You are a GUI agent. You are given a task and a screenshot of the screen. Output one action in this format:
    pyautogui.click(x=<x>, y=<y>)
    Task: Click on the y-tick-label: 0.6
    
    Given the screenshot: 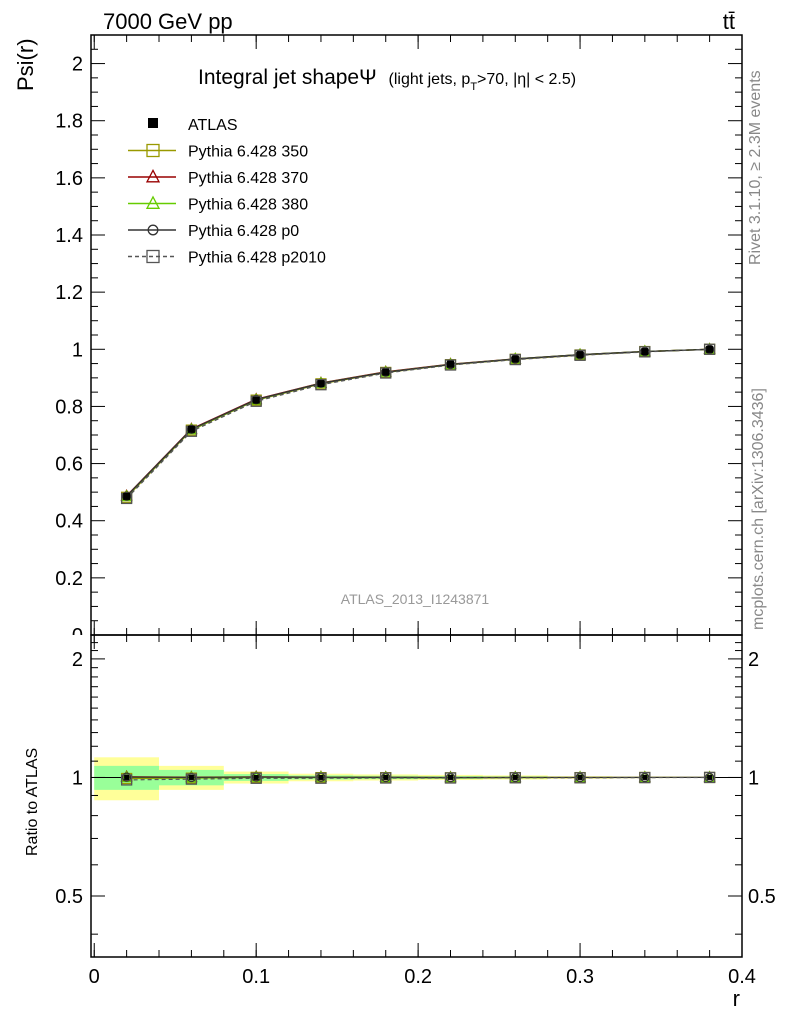 What is the action you would take?
    pyautogui.click(x=69, y=465)
    